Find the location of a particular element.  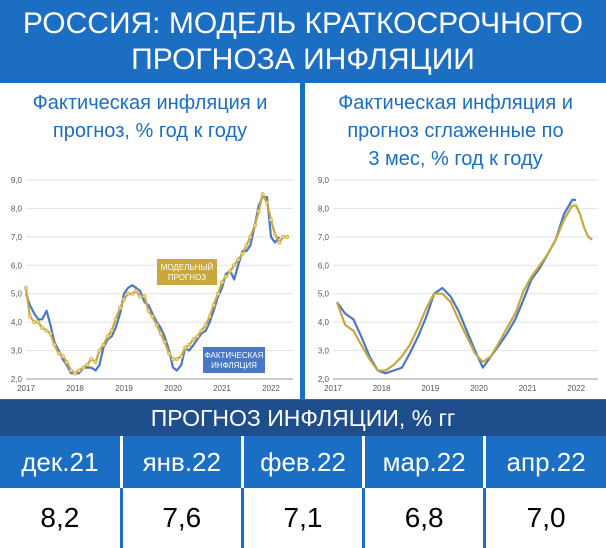

annotation-text: ИНФЛЯЦИЯ is located at coordinates (234, 365).